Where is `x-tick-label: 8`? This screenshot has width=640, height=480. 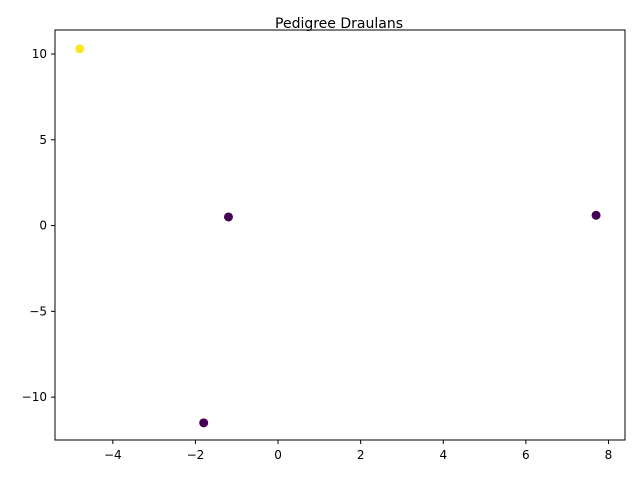 x-tick-label: 8 is located at coordinates (609, 455).